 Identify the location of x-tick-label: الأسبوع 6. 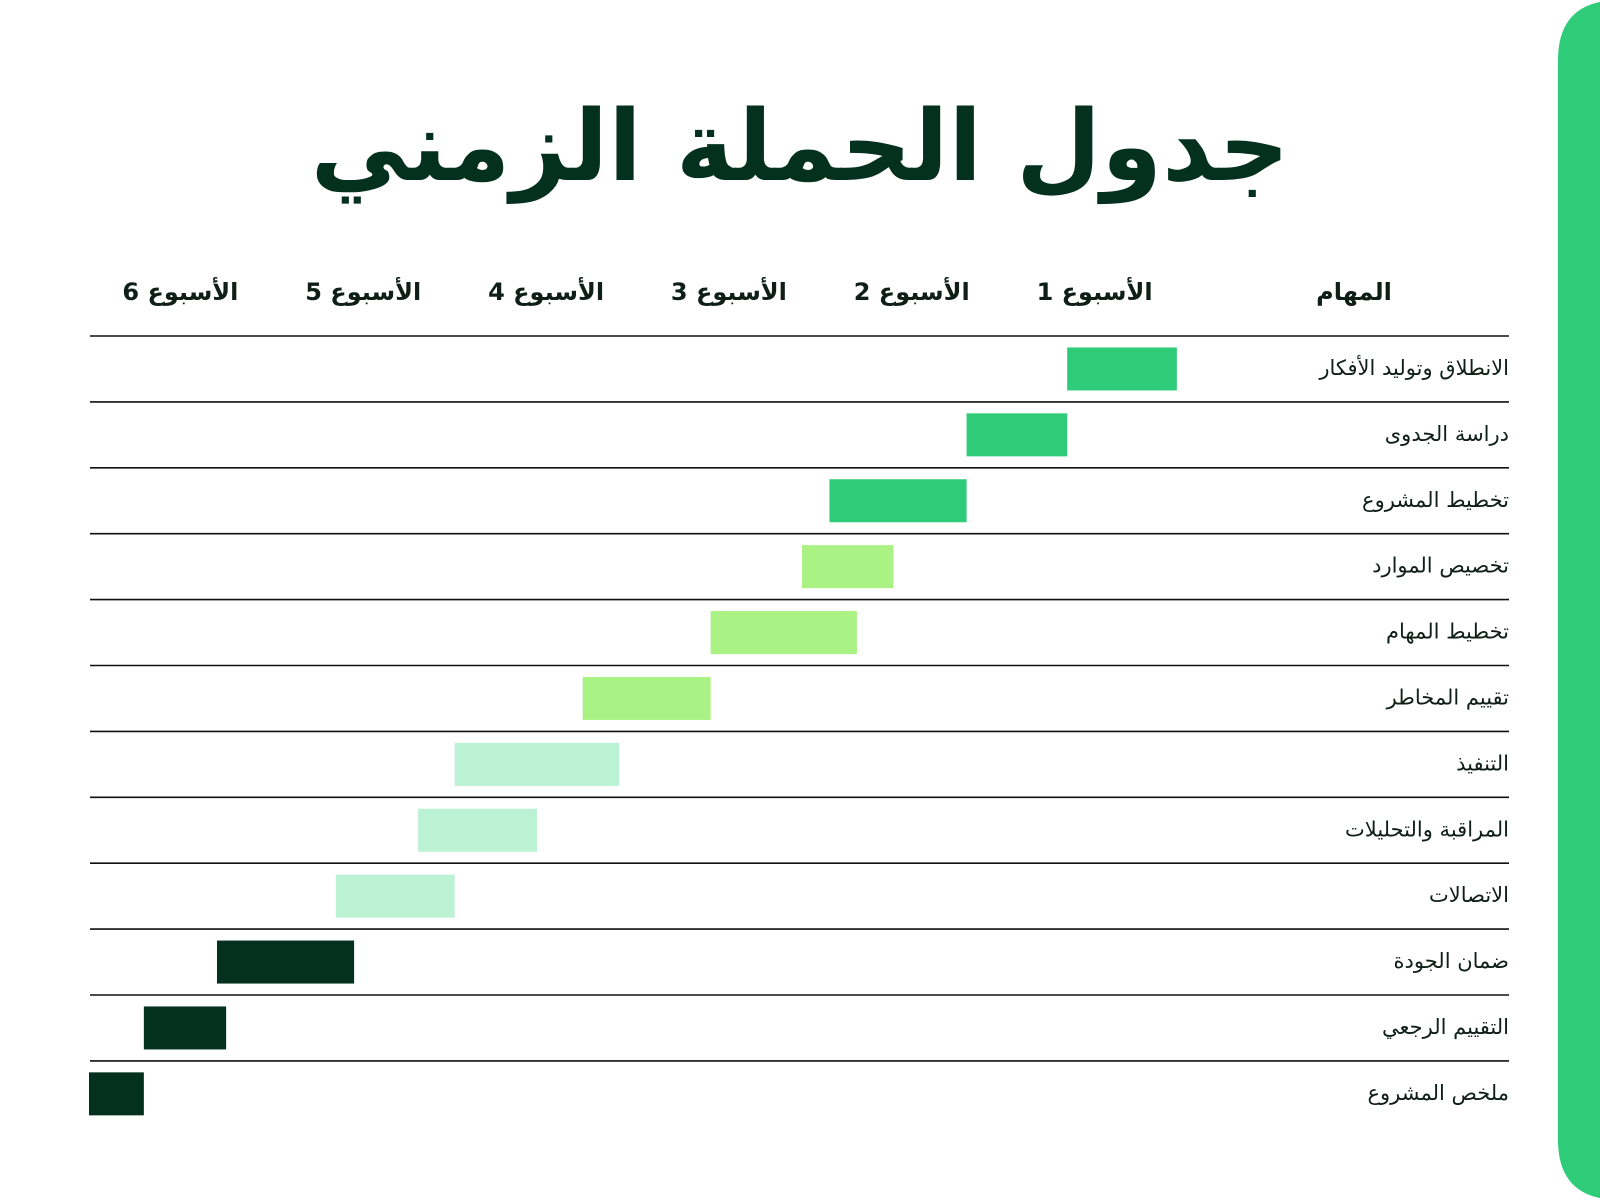
(180, 291).